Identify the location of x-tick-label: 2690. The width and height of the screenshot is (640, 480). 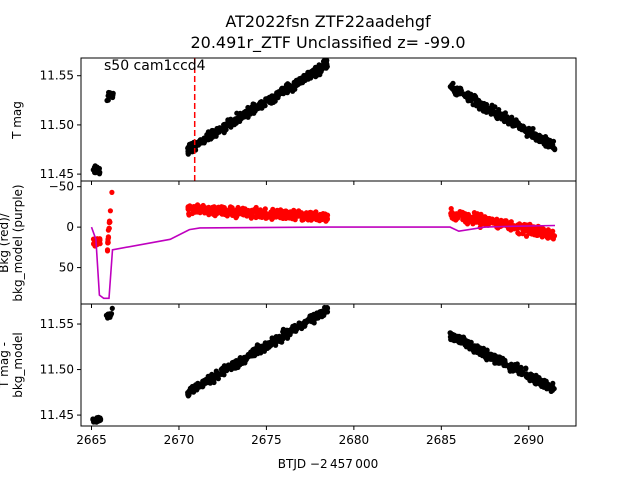
(529, 440).